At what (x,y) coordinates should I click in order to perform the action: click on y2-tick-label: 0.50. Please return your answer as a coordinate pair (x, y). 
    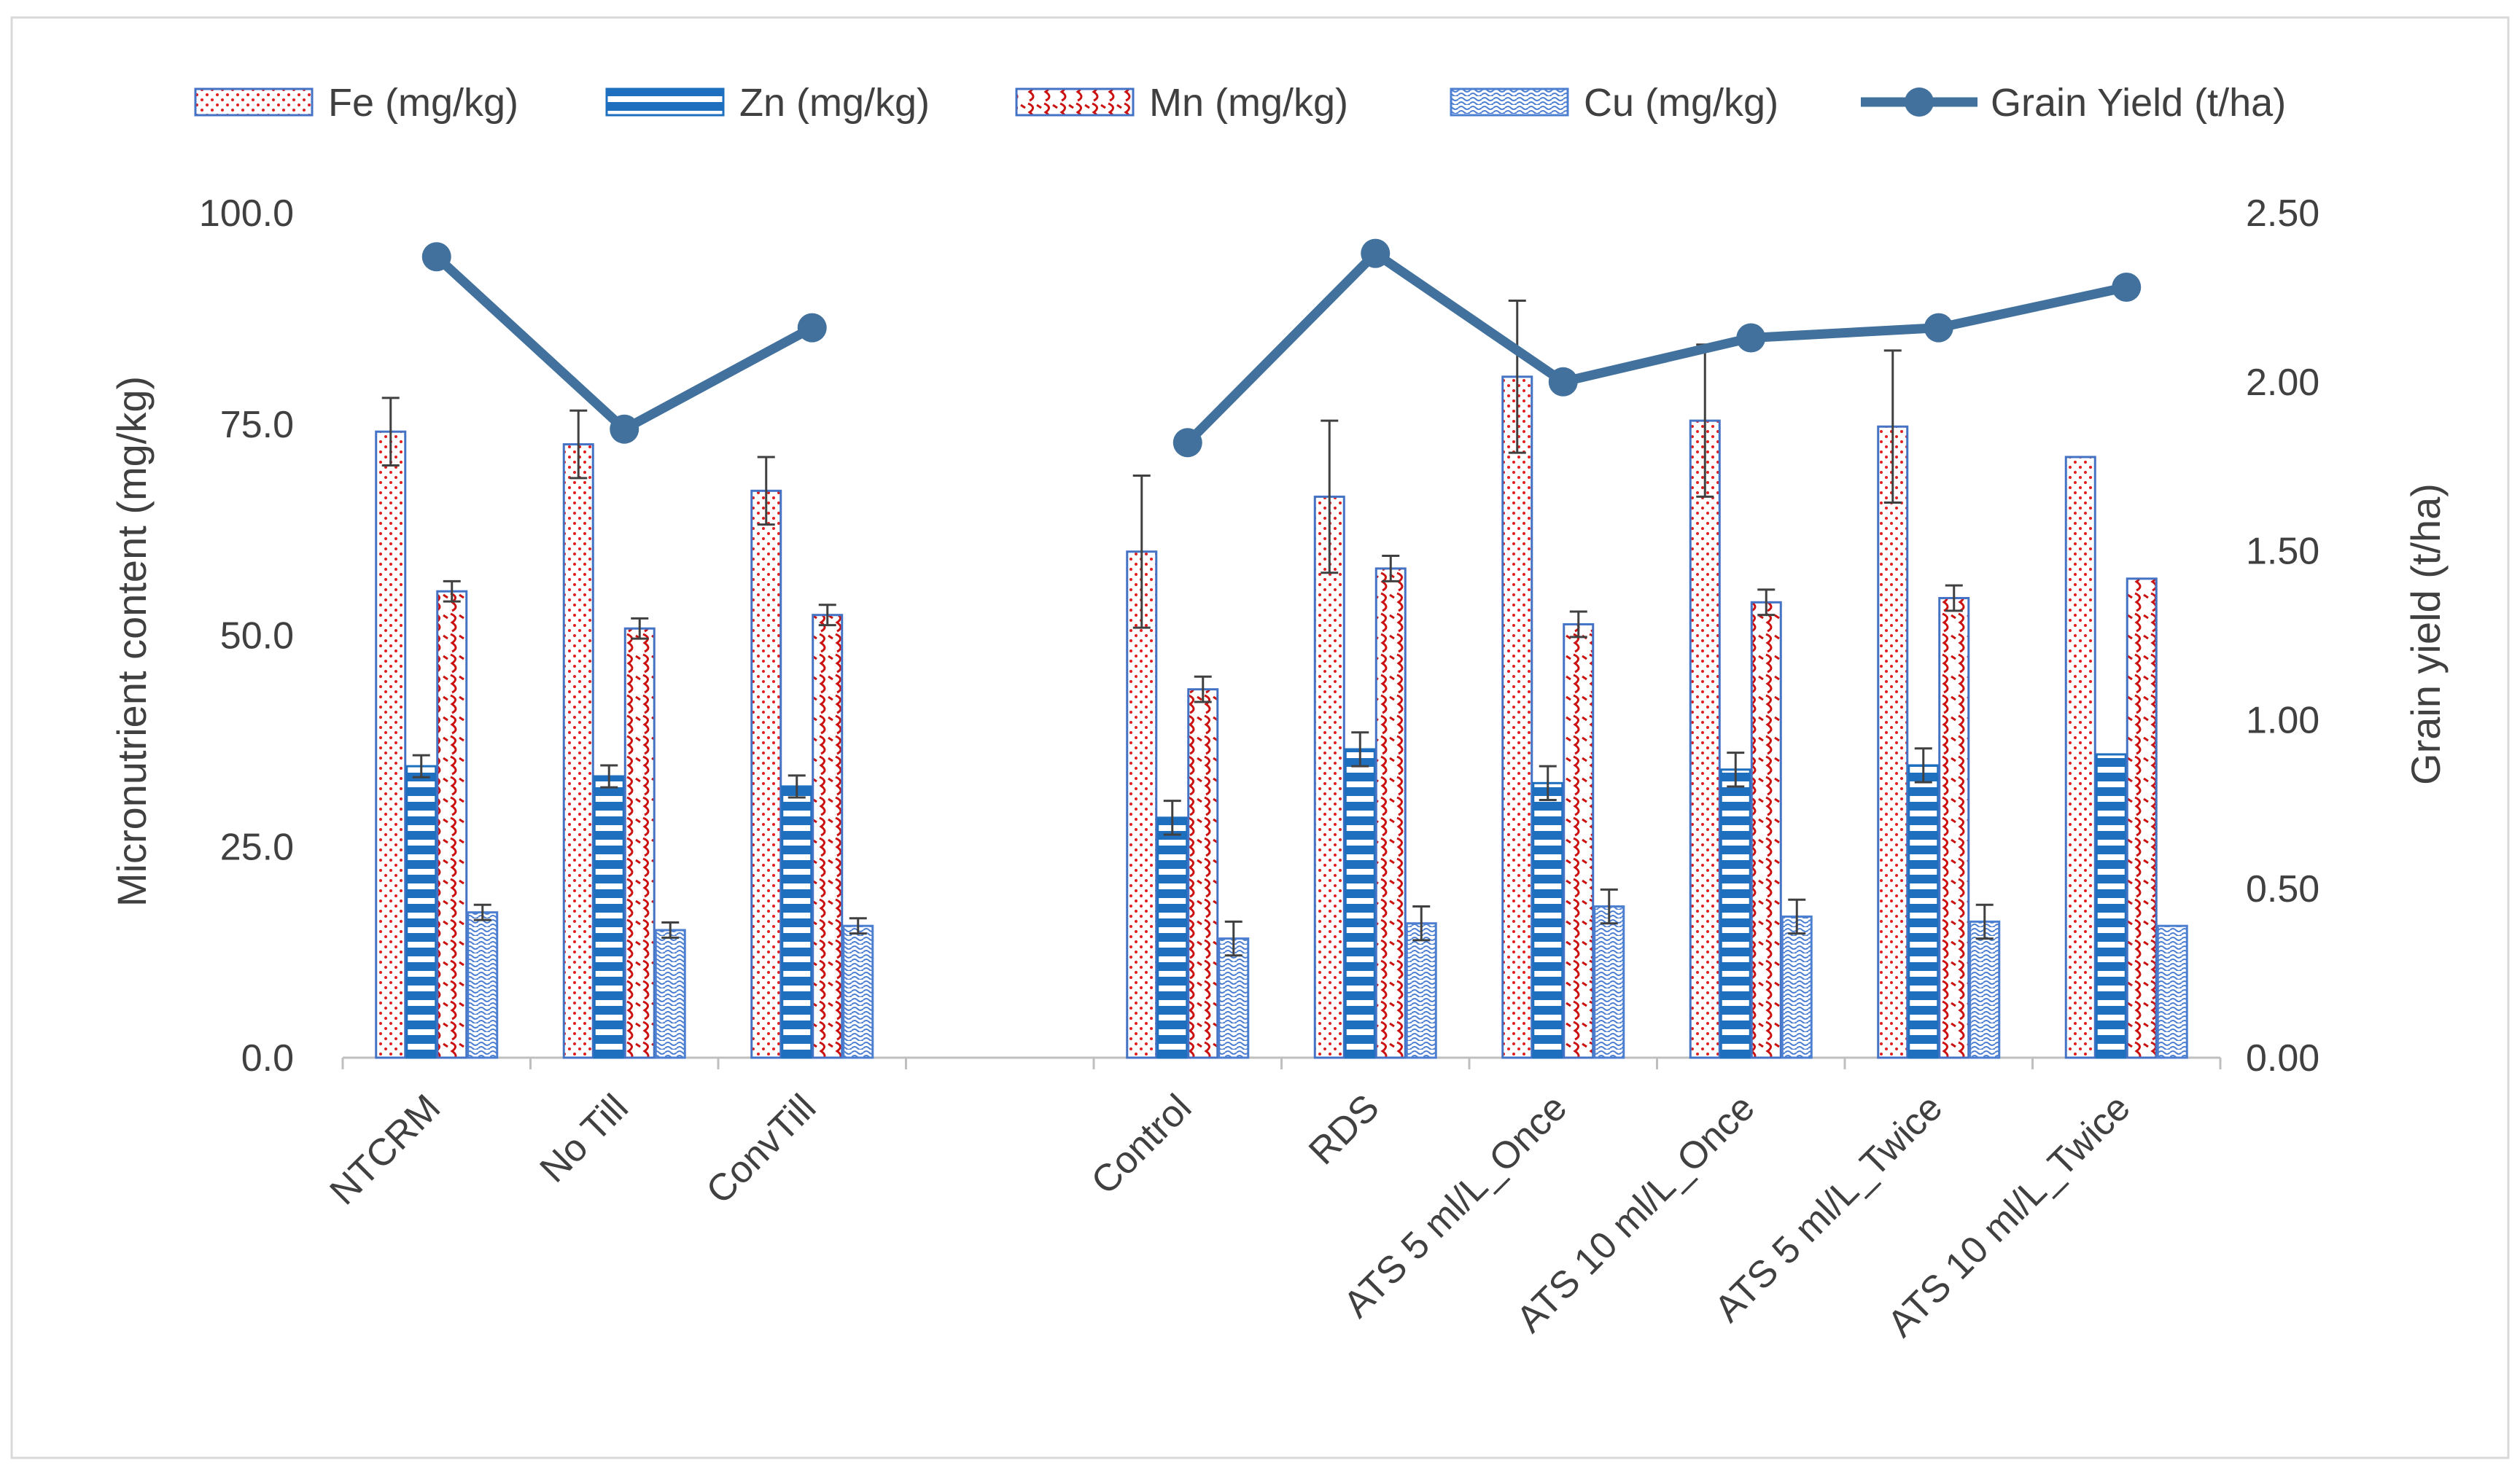
    Looking at the image, I should click on (2282, 889).